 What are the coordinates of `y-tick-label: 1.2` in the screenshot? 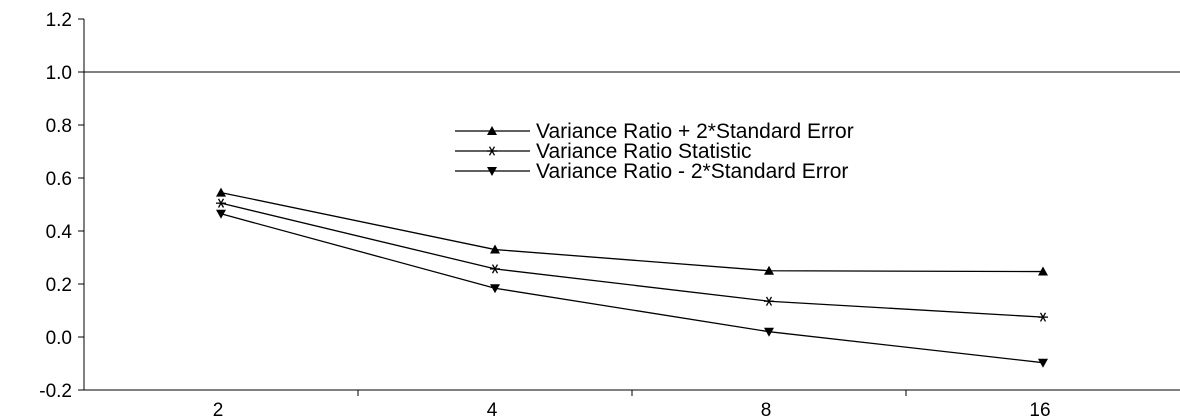 It's located at (59, 20).